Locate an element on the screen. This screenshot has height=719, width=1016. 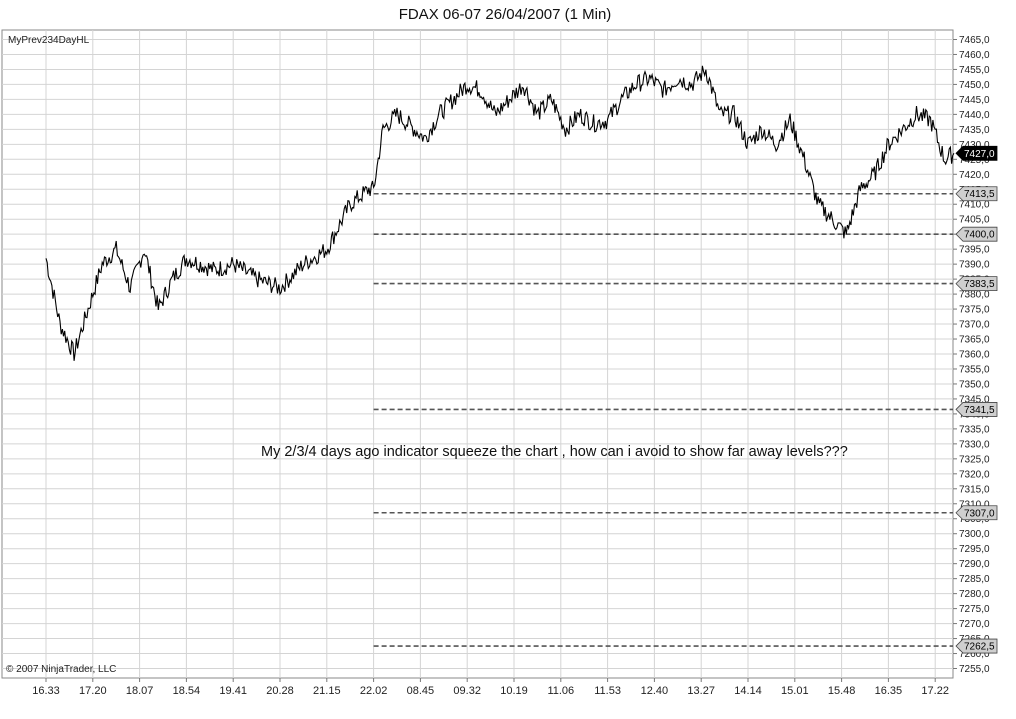
level-tag: 7307,0 is located at coordinates (976, 513).